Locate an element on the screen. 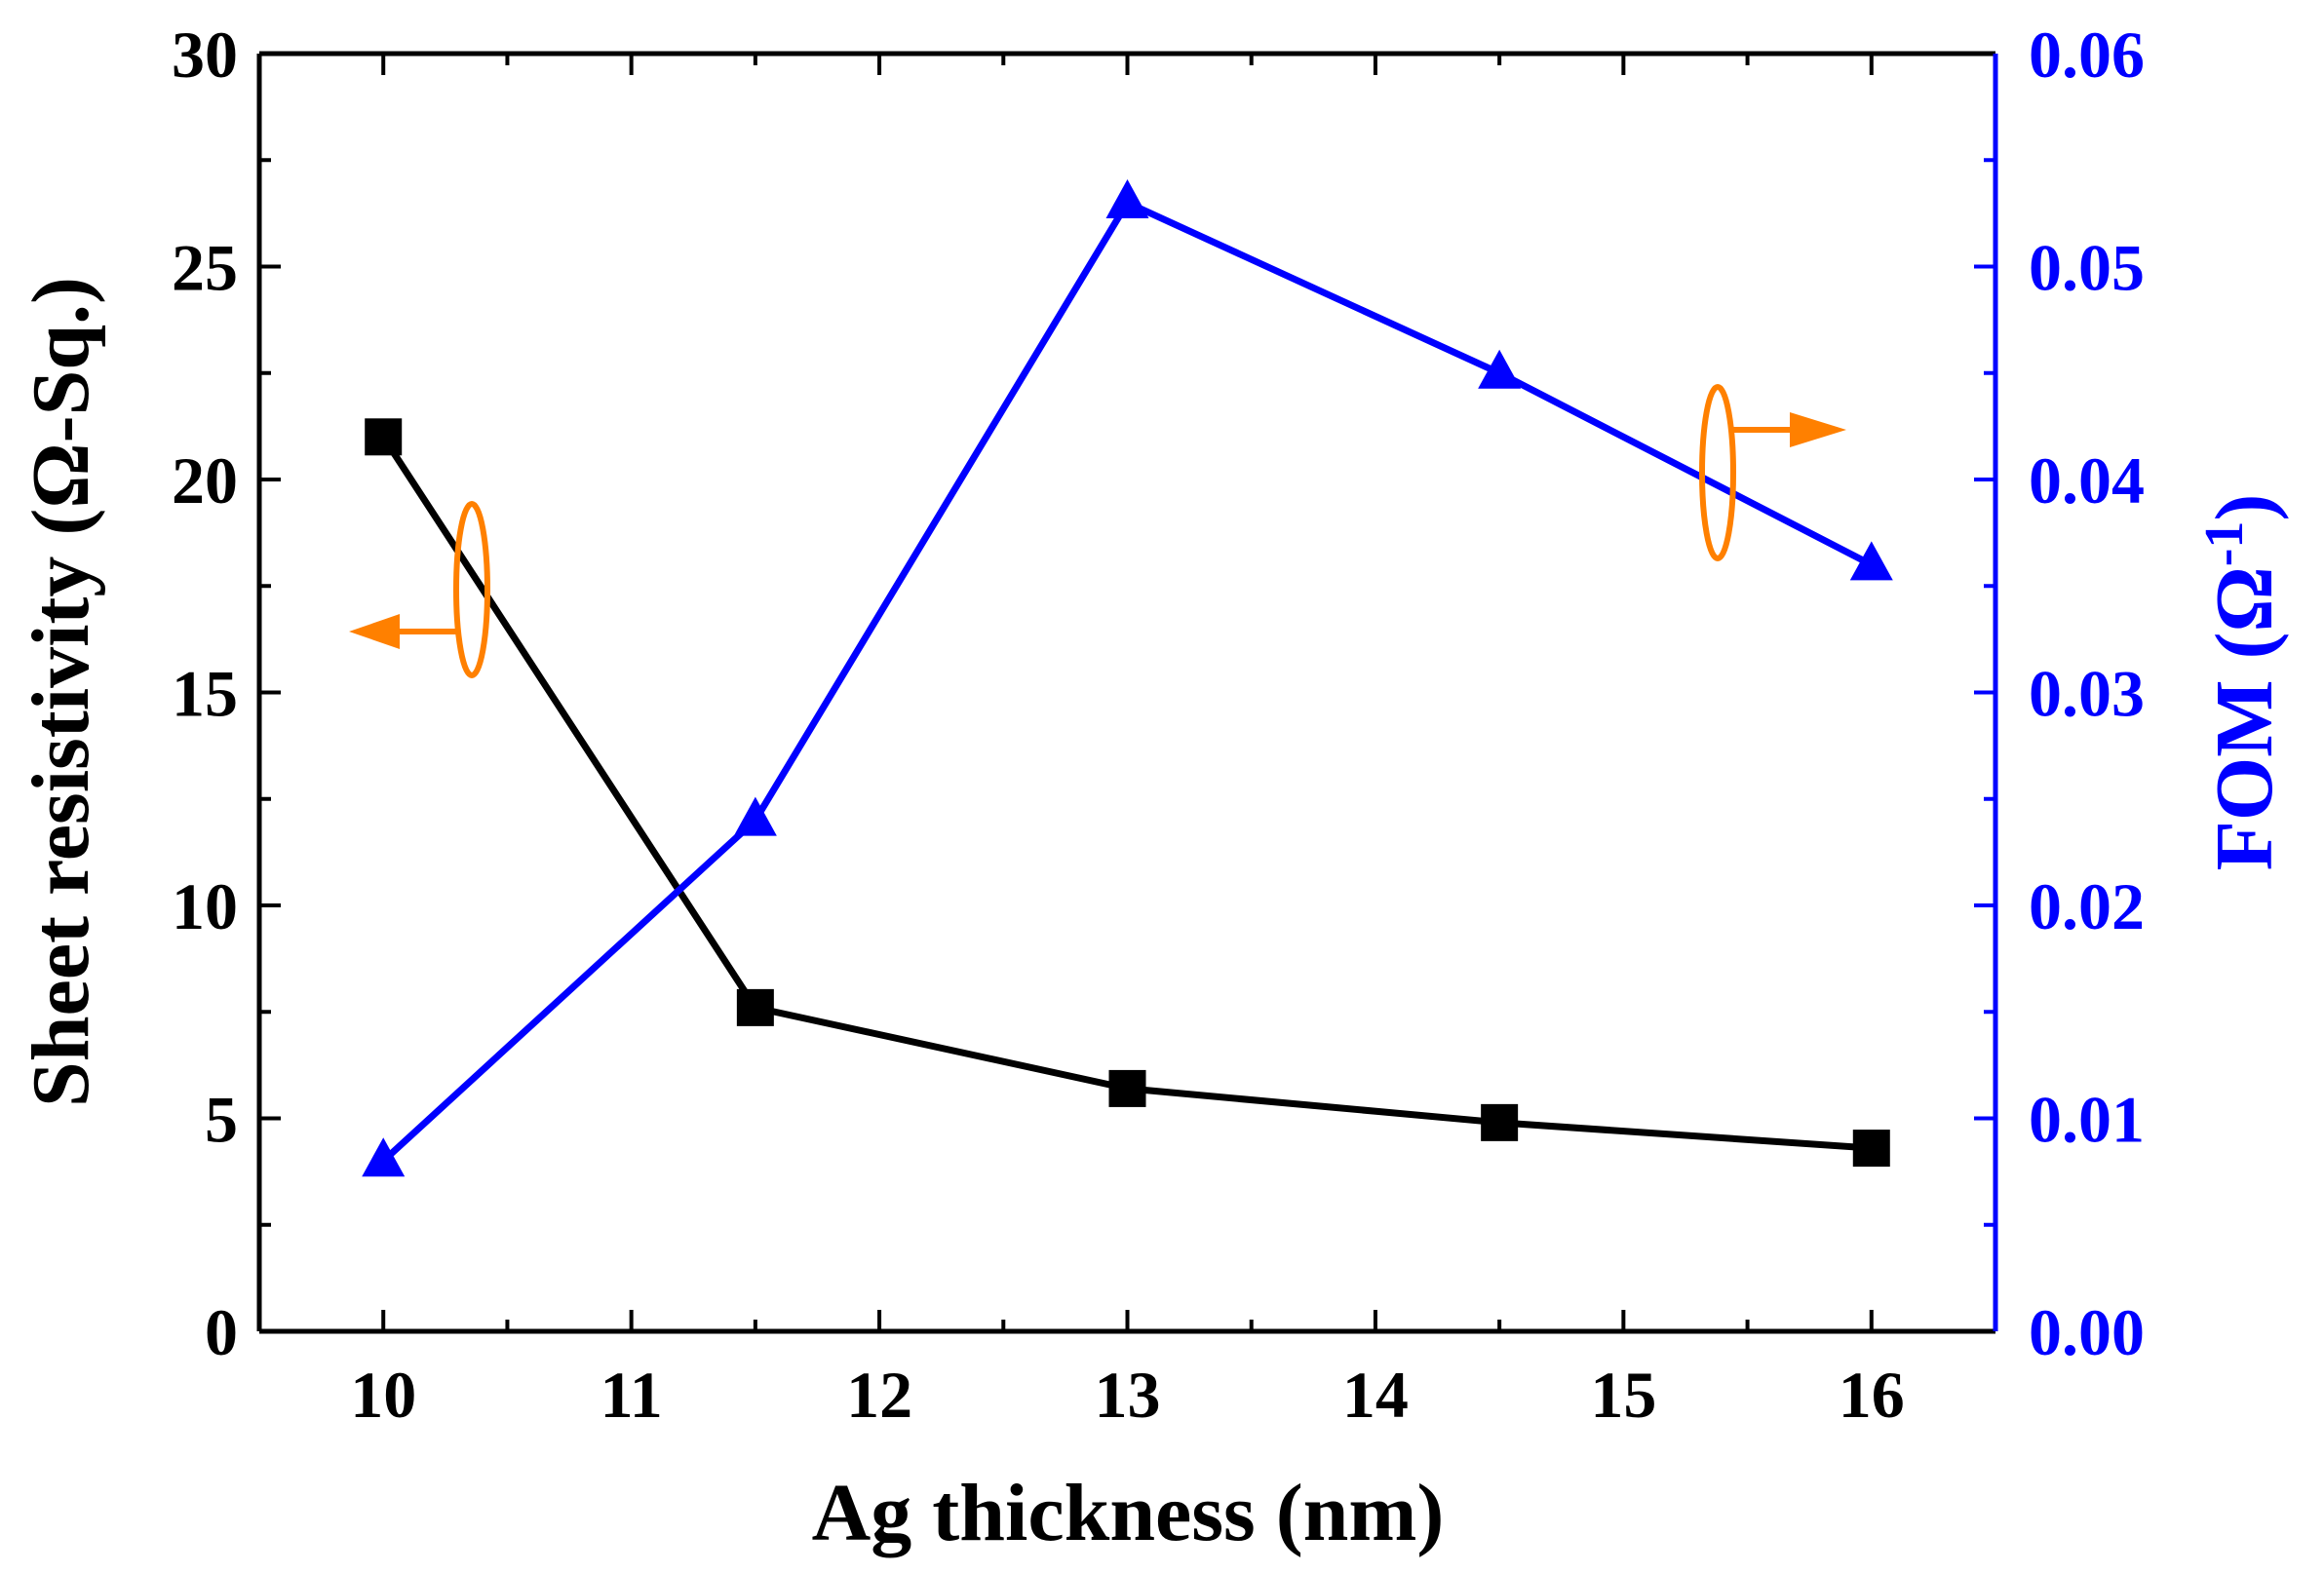  left-indicator-ellipse is located at coordinates (471, 589).